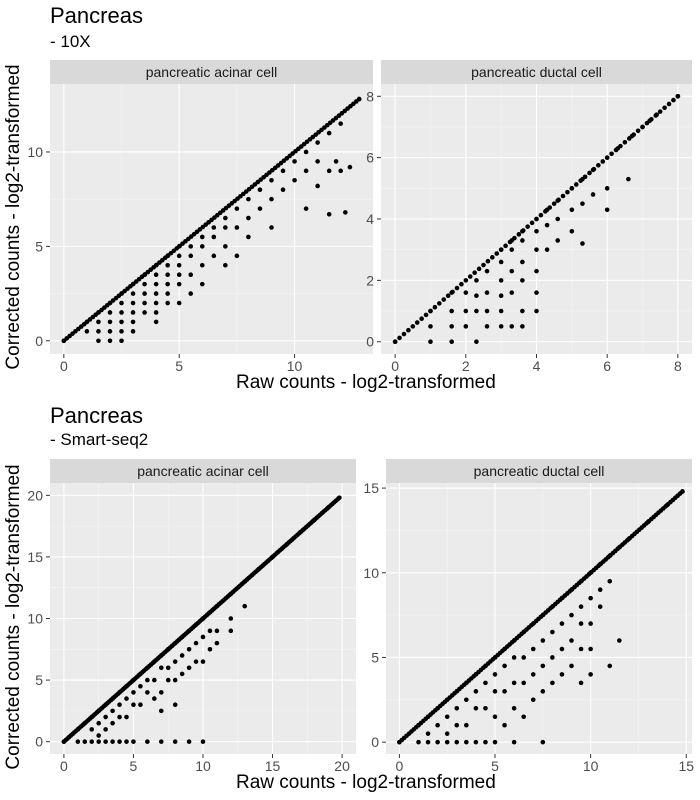 The width and height of the screenshot is (700, 800). I want to click on figure-title: Pancreas, so click(96, 415).